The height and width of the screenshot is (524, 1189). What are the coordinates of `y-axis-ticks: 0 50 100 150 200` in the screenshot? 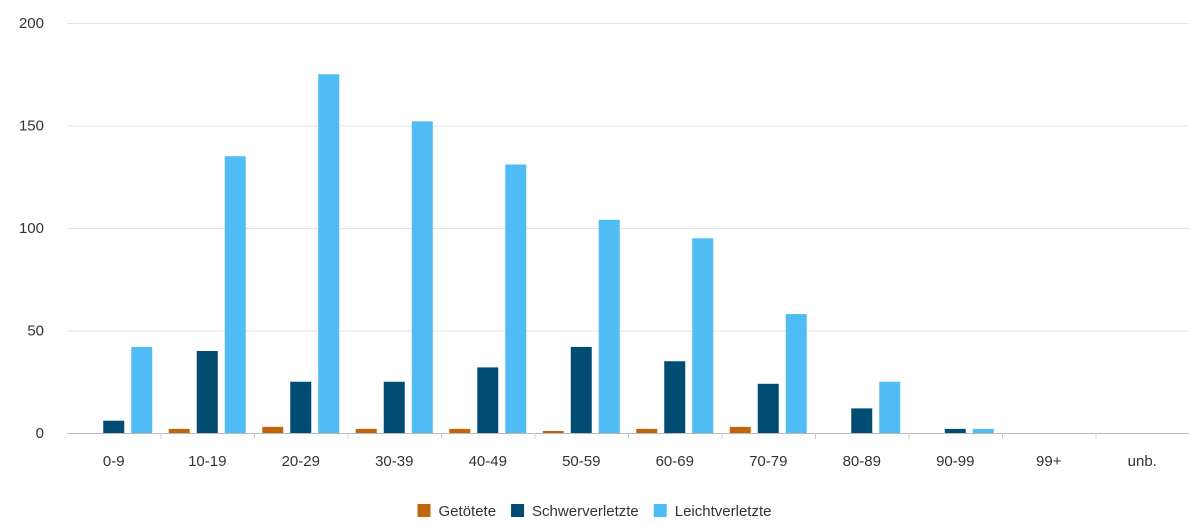 It's located at (31, 228).